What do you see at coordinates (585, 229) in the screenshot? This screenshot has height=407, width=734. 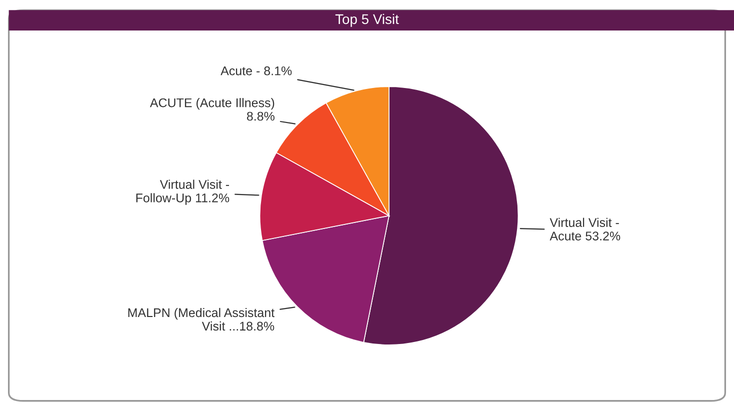 I see `slice-label: Virtual Visit - Acute 53.2%` at bounding box center [585, 229].